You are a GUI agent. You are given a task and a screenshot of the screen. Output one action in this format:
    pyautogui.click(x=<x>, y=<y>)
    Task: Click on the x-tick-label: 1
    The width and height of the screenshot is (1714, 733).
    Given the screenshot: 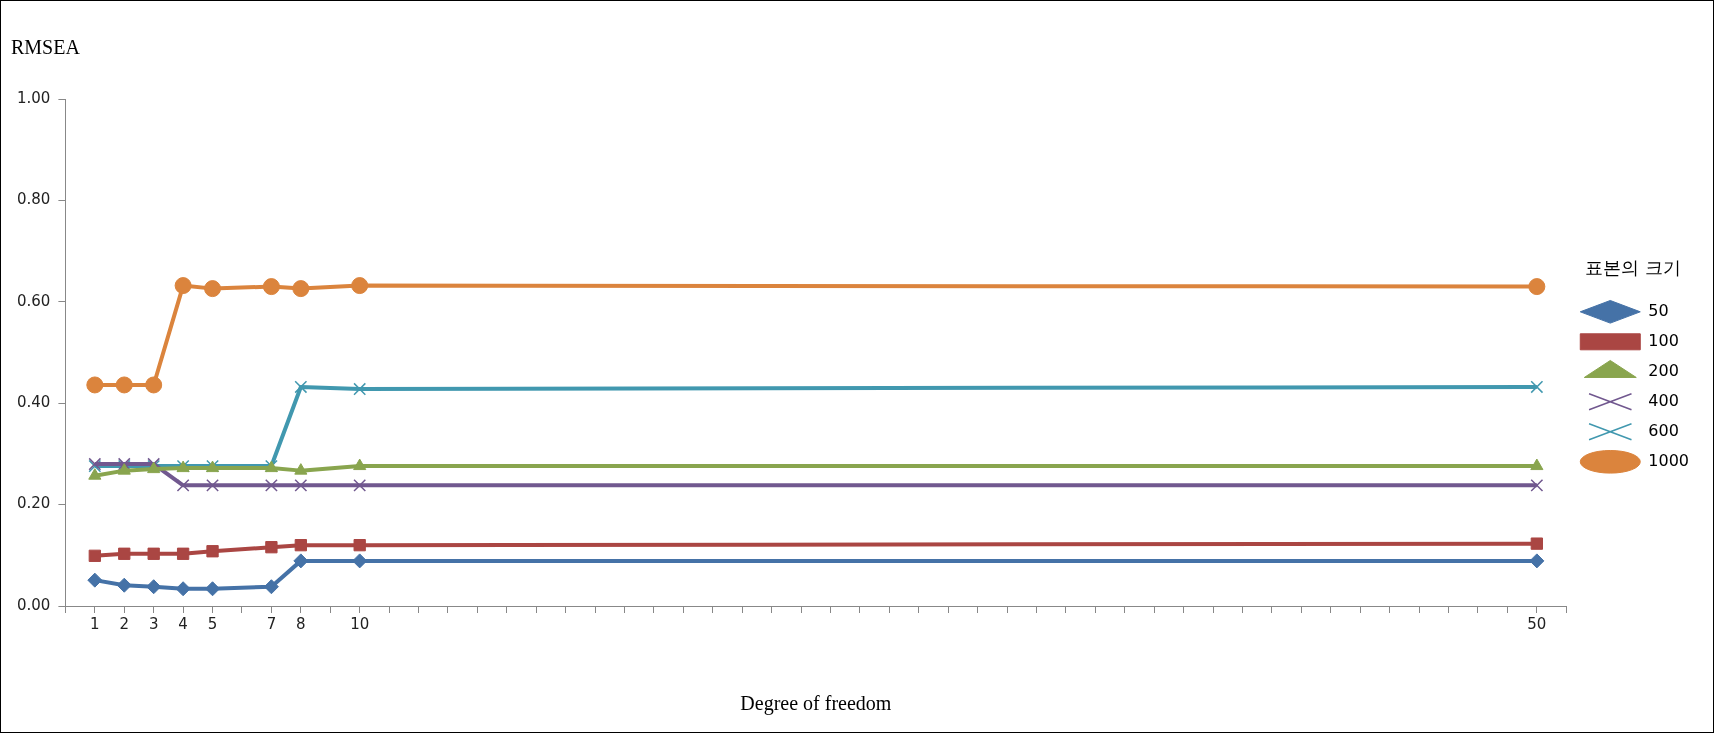 What is the action you would take?
    pyautogui.click(x=95, y=623)
    